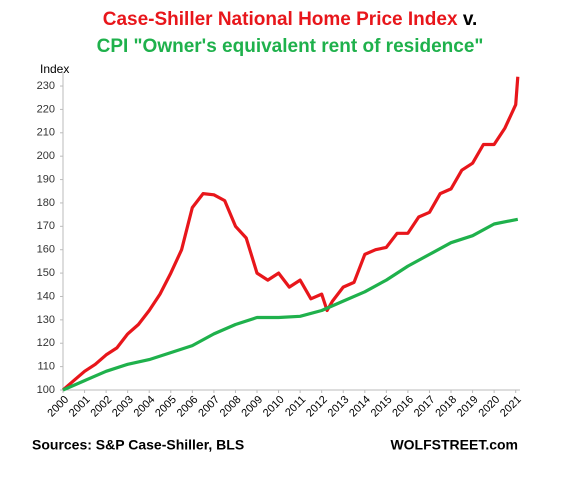  Describe the element at coordinates (470, 19) in the screenshot. I see `title-part: v.` at that location.